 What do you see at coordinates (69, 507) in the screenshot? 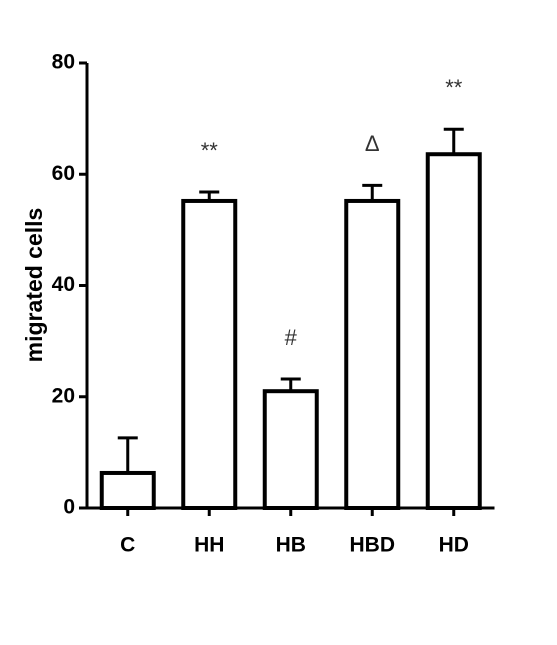
I see `y-tick-label: 0` at bounding box center [69, 507].